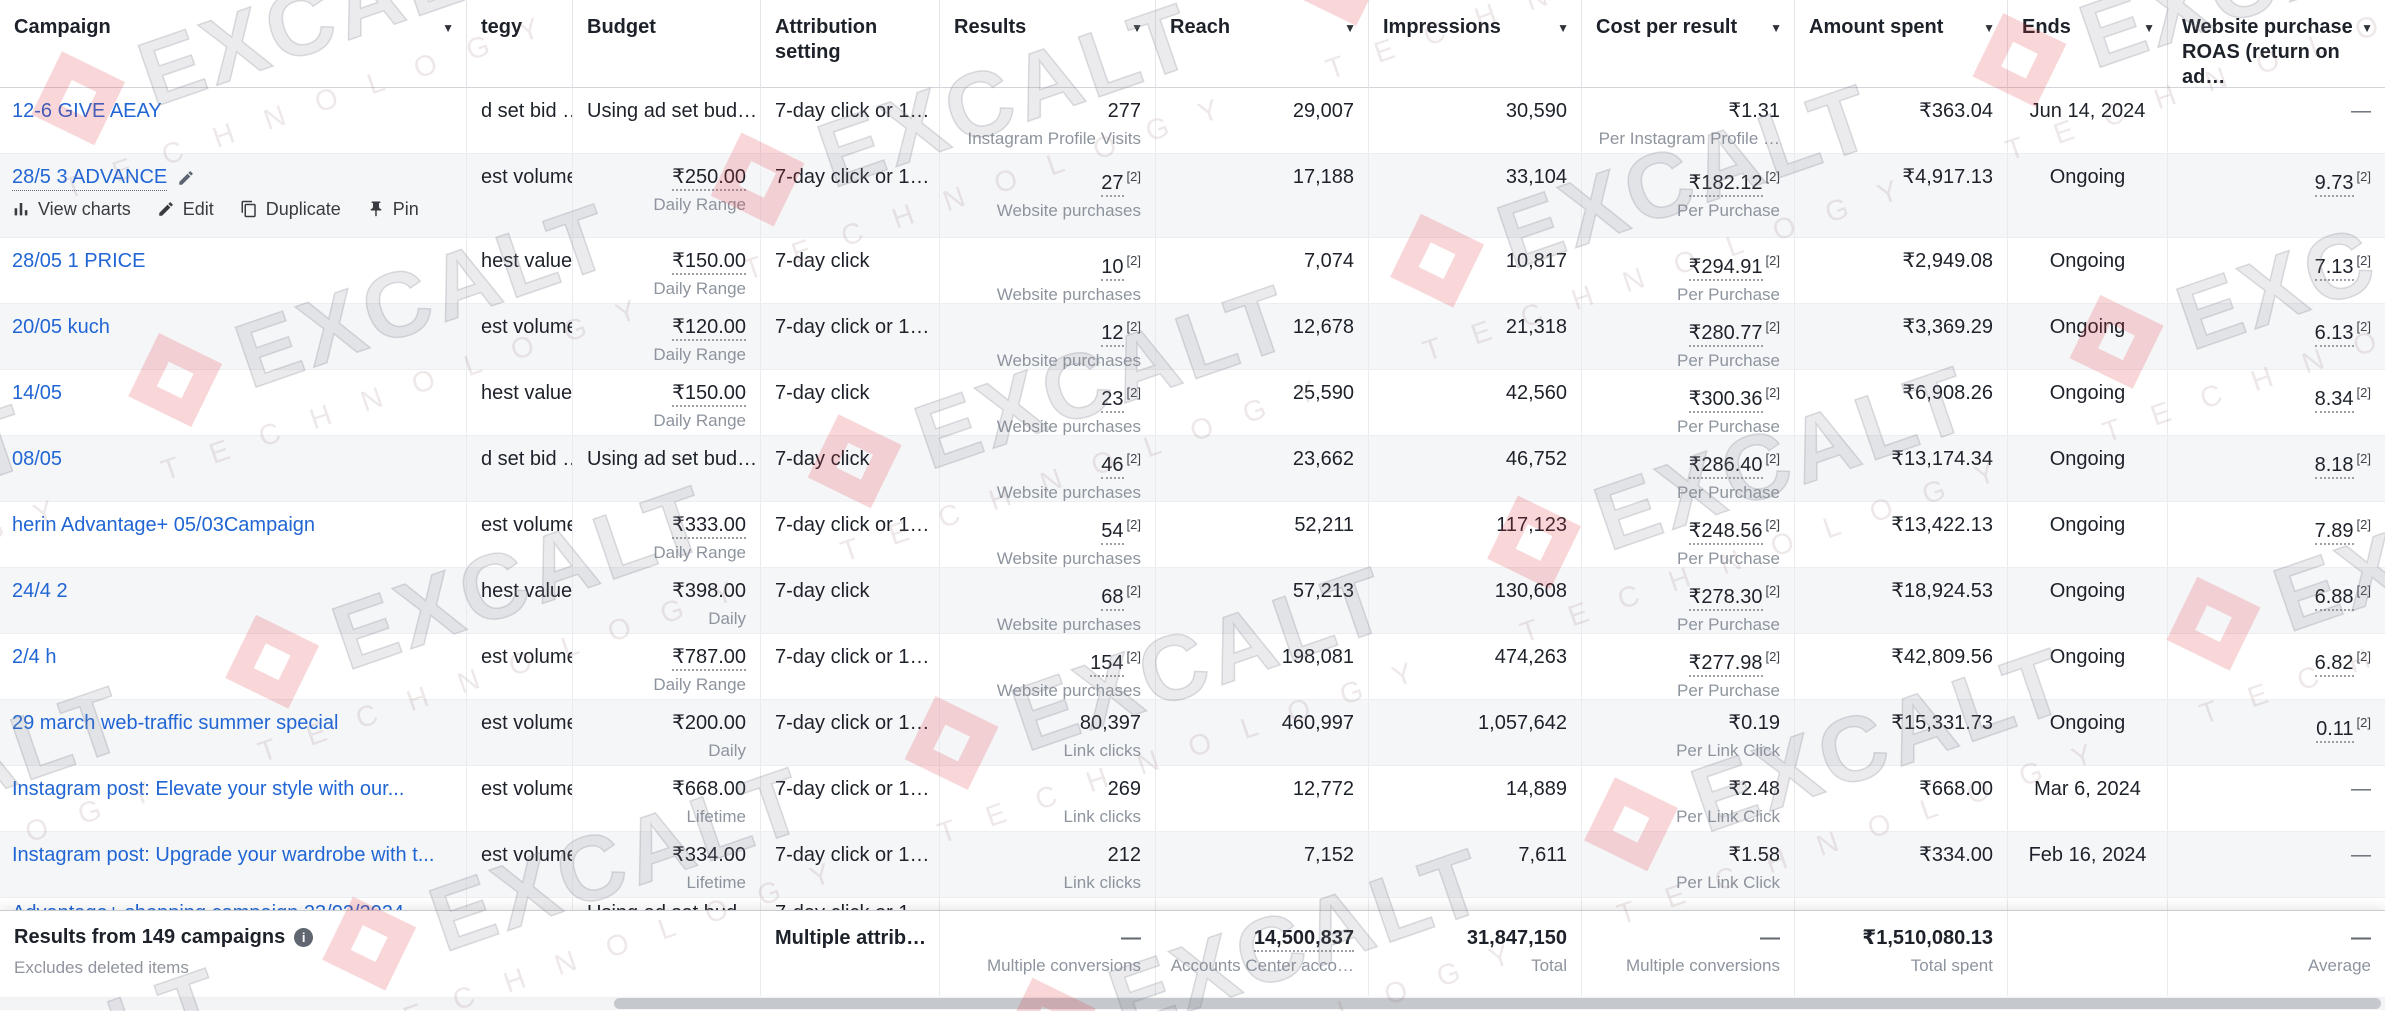 The height and width of the screenshot is (1011, 2385). Describe the element at coordinates (709, 591) in the screenshot. I see `budget-value: ₹398.00` at that location.